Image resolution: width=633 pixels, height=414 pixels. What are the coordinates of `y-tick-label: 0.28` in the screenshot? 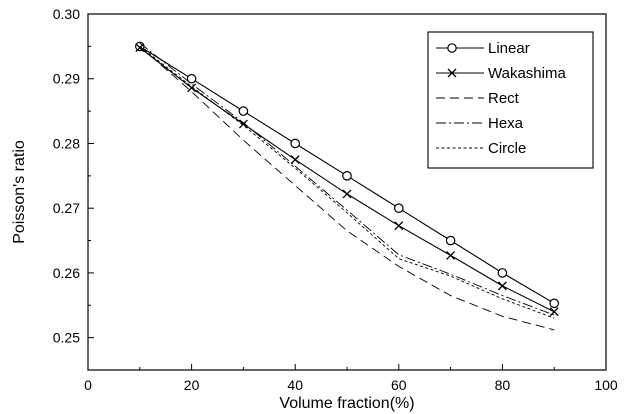 It's located at (66, 143).